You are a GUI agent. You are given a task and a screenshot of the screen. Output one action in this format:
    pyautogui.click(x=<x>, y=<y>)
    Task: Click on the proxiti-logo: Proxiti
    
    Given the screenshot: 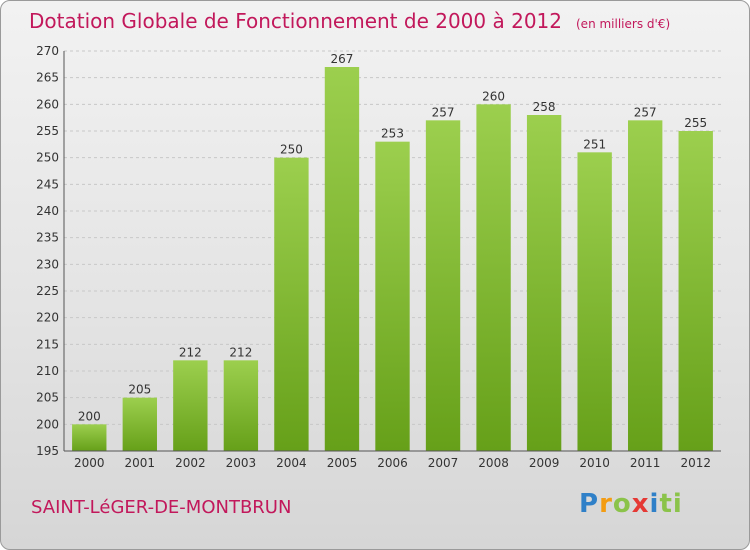 What is the action you would take?
    pyautogui.click(x=631, y=504)
    